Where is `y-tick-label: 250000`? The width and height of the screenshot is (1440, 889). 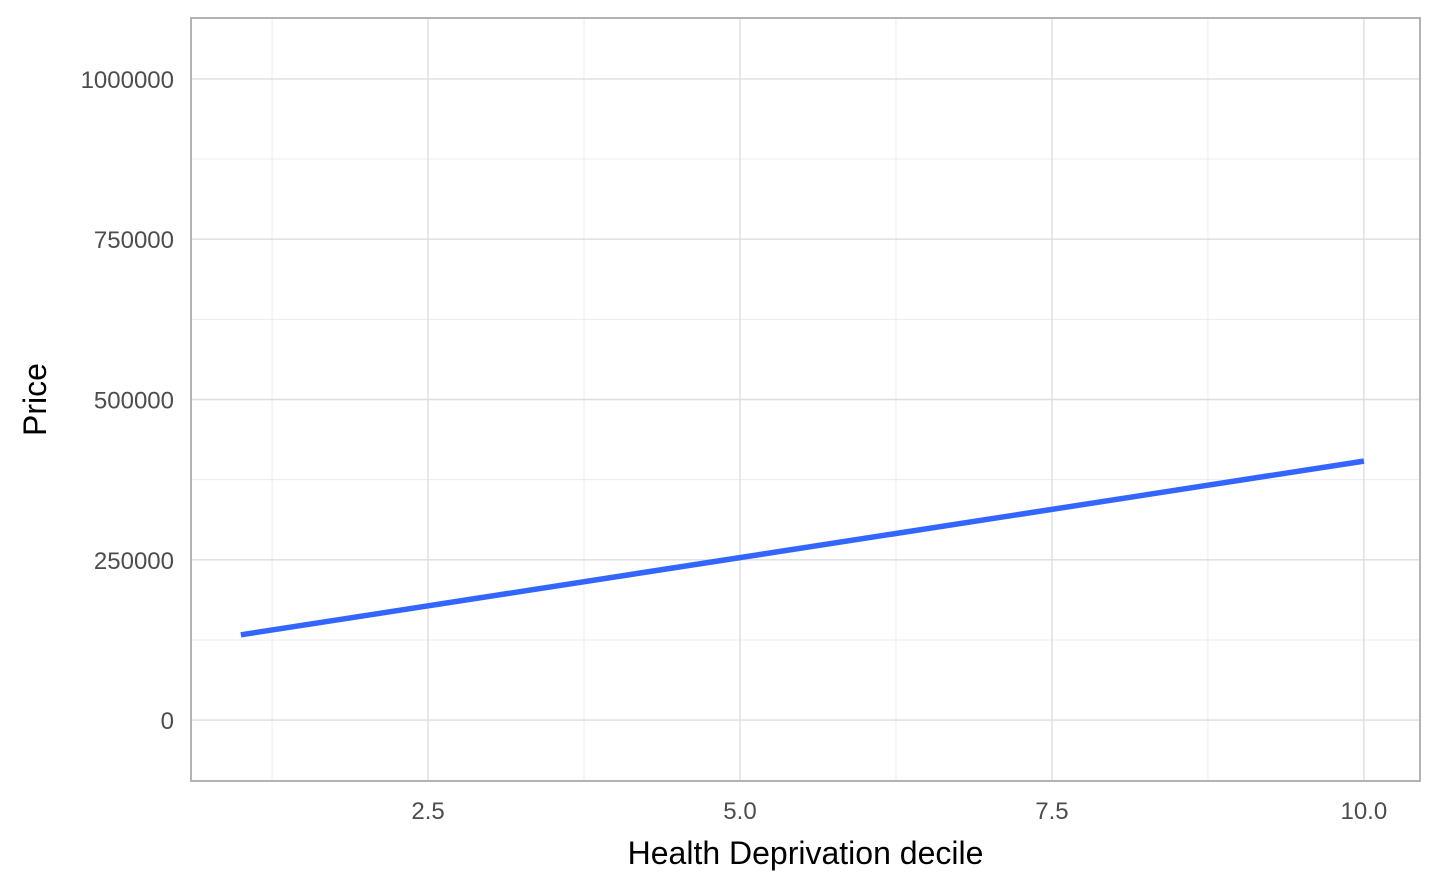 y-tick-label: 250000 is located at coordinates (134, 561).